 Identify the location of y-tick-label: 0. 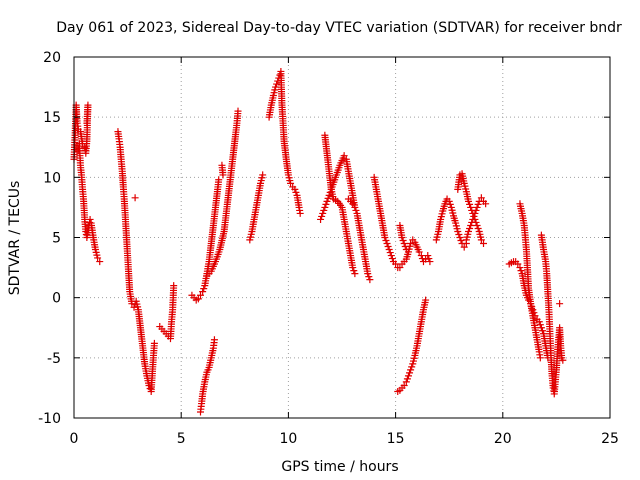
(56, 299).